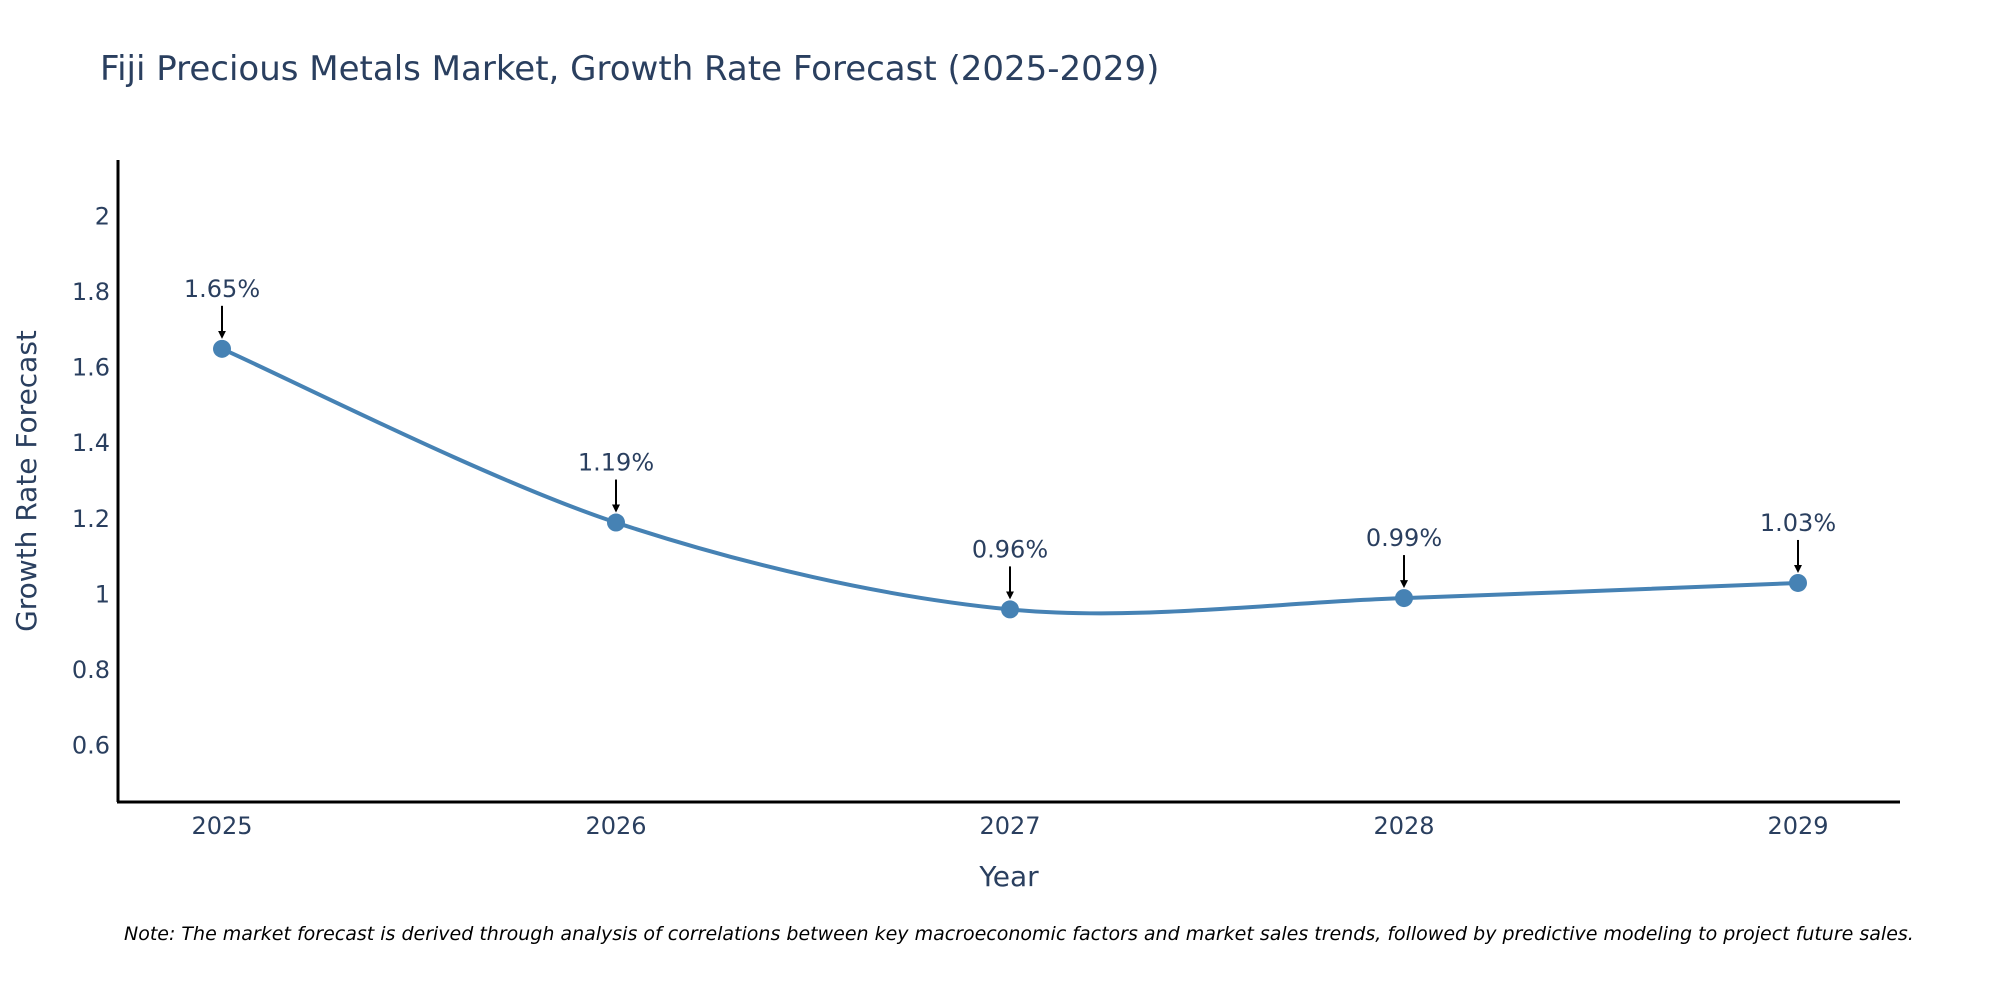  Describe the element at coordinates (102, 594) in the screenshot. I see `y-tick-label: 1` at that location.